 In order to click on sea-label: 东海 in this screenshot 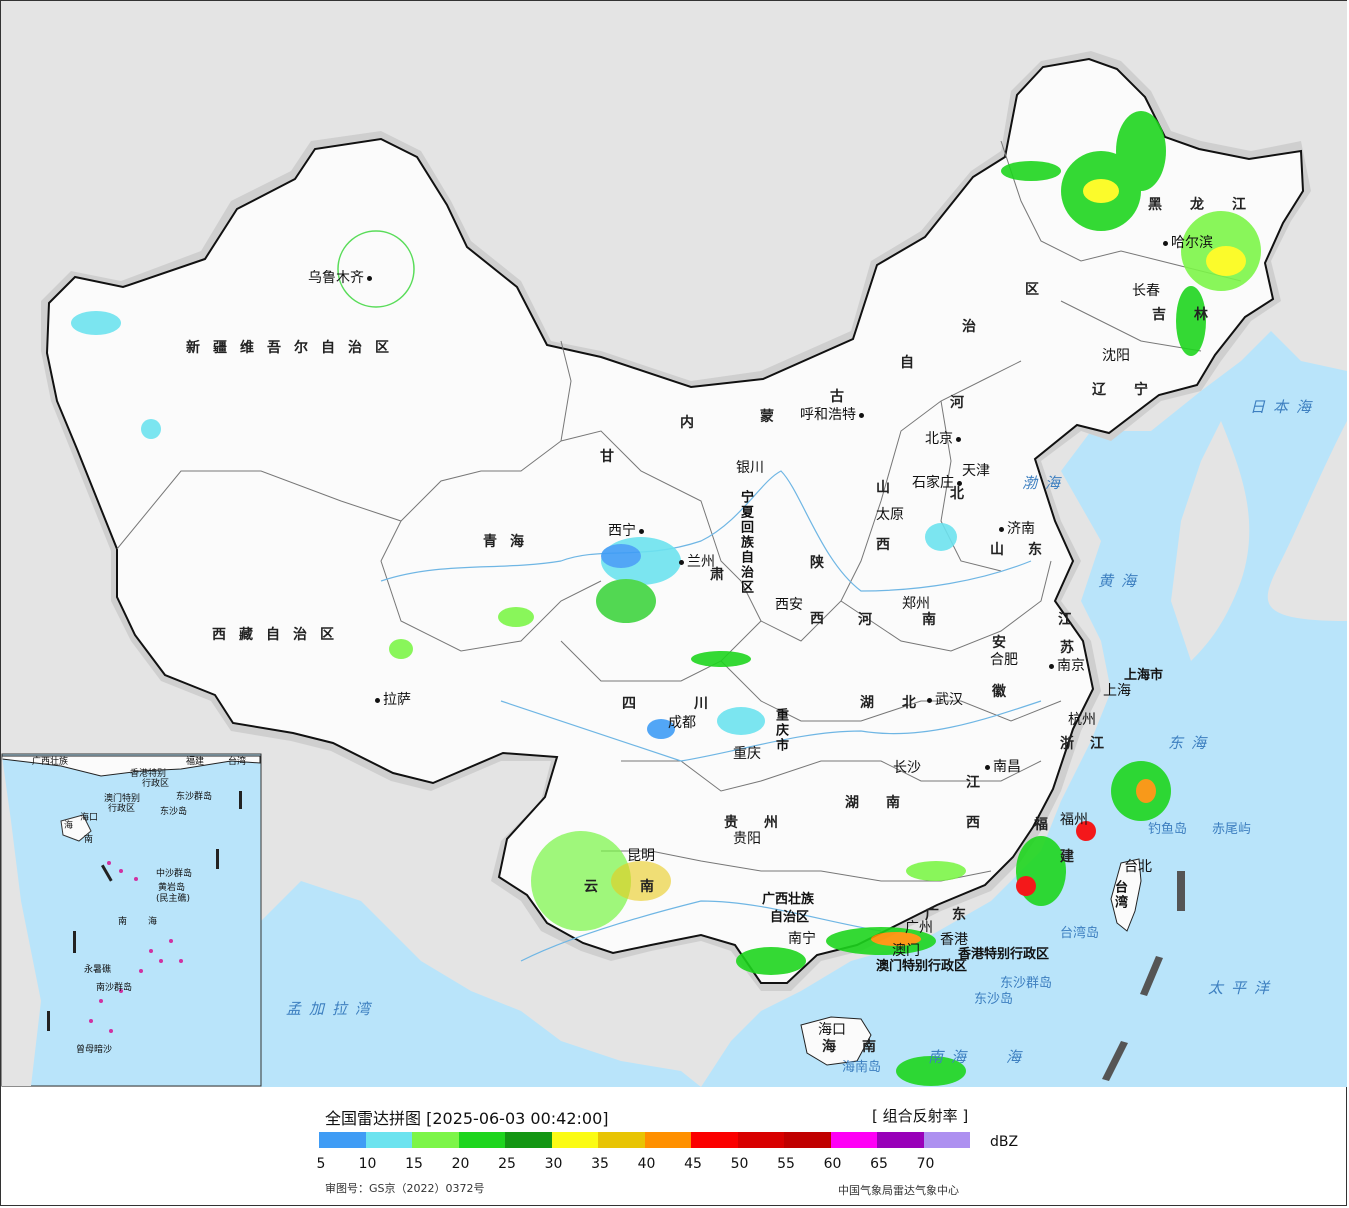, I will do `click(1191, 743)`.